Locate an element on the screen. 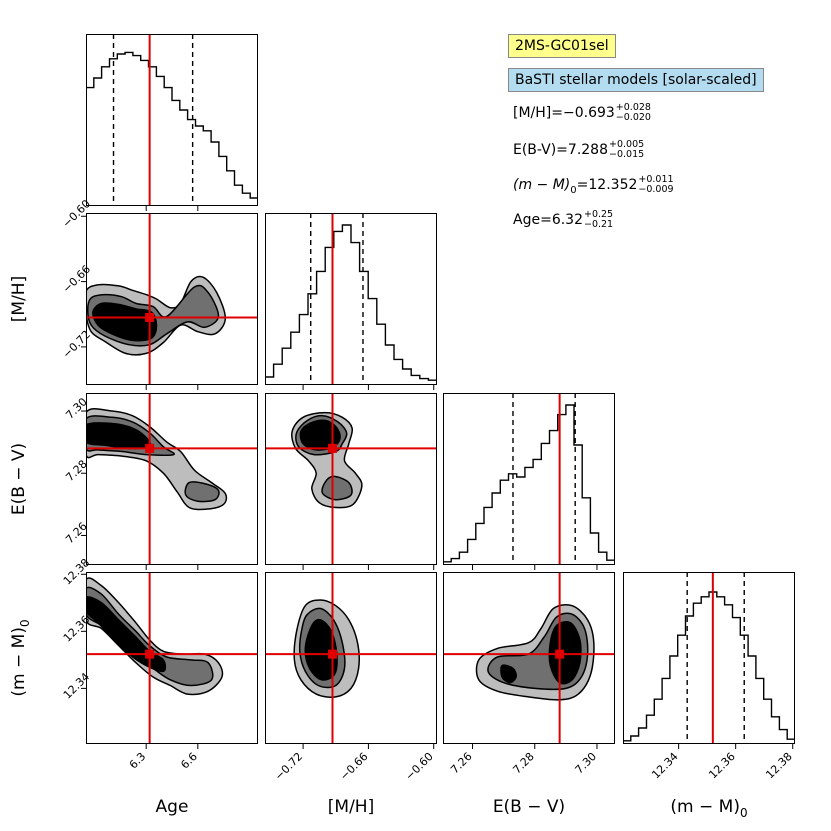 This screenshot has height=831, width=831. field-name-text: 2MS-GC01sel is located at coordinates (562, 46).